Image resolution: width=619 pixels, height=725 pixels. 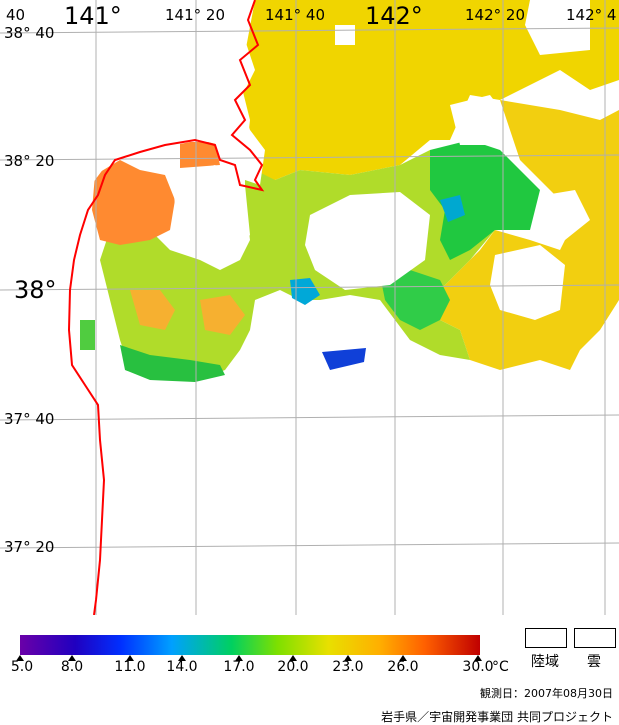 What do you see at coordinates (557, 27) in the screenshot?
I see `cloud-north-a` at bounding box center [557, 27].